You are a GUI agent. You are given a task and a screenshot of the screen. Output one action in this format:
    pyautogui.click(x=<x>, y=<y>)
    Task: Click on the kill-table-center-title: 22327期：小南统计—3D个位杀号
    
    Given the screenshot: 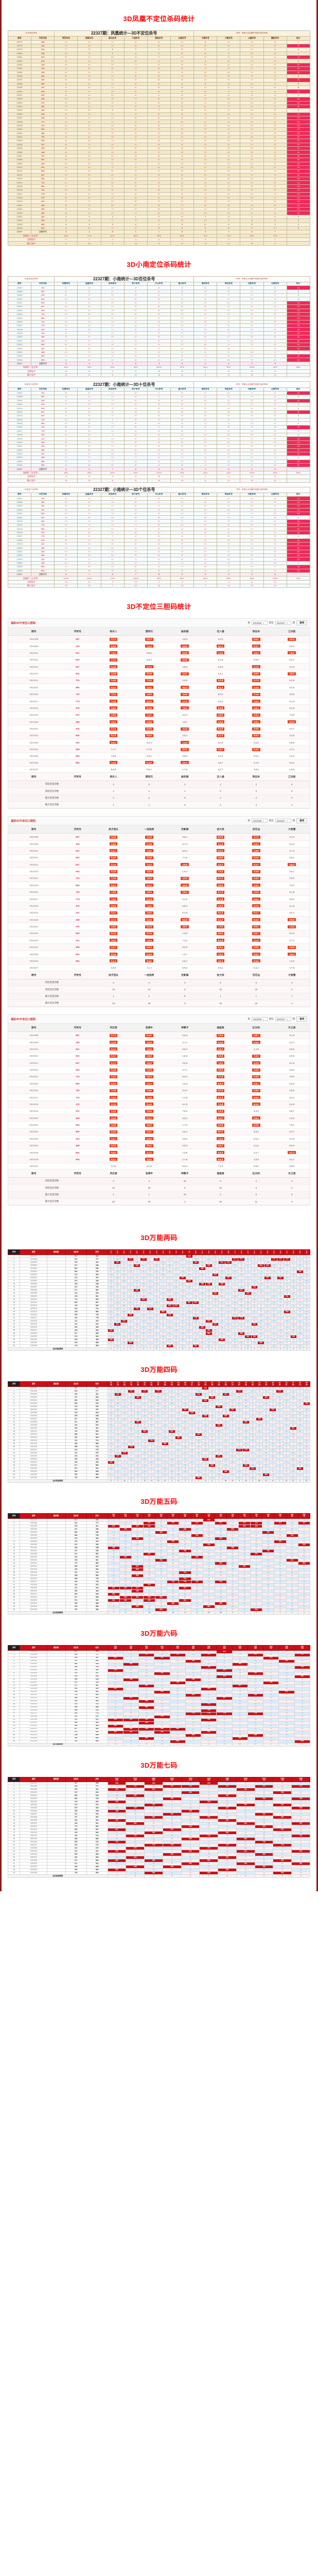 What is the action you would take?
    pyautogui.click(x=124, y=490)
    